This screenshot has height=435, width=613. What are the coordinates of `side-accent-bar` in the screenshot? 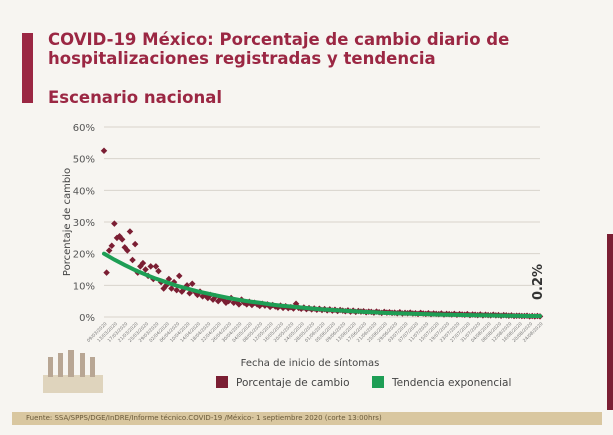 It's located at (610, 322).